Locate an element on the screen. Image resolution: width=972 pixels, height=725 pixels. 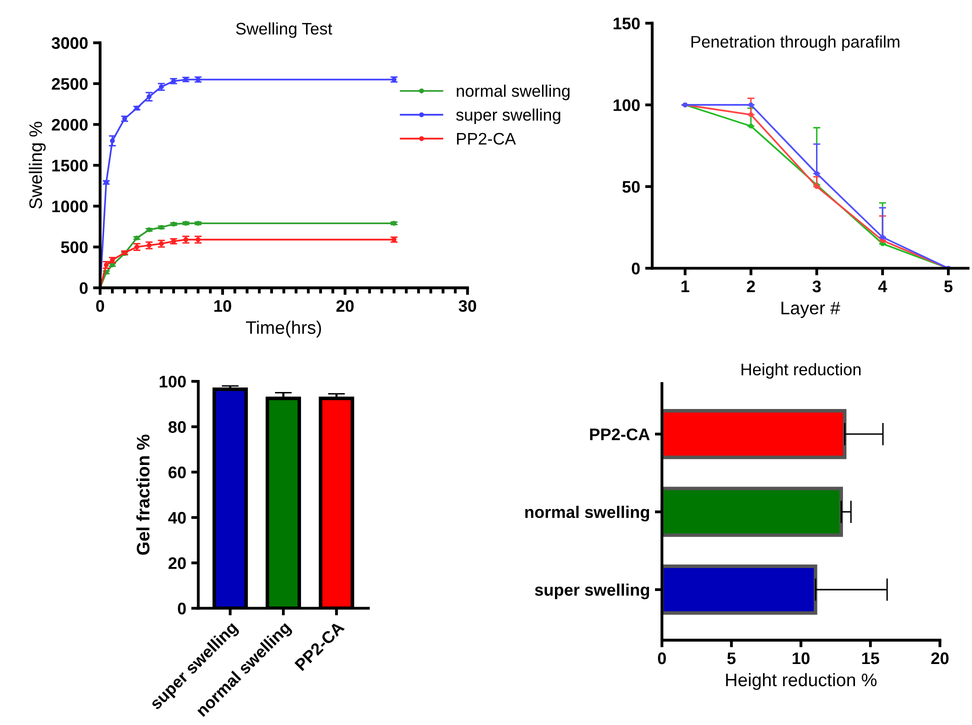
legend-label: PP2-CA is located at coordinates (486, 138).